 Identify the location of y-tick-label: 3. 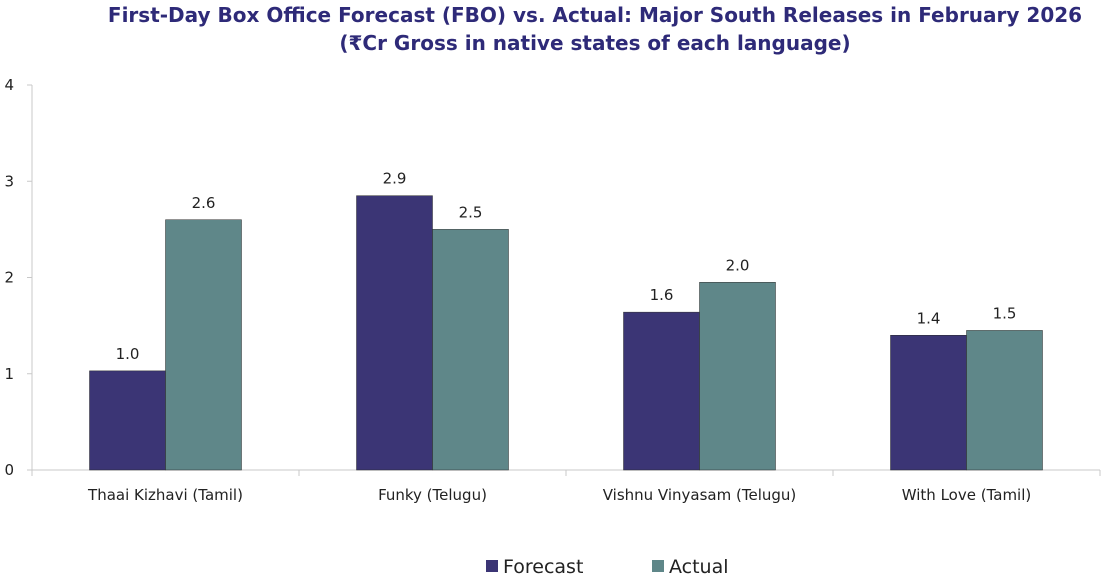
(9, 181).